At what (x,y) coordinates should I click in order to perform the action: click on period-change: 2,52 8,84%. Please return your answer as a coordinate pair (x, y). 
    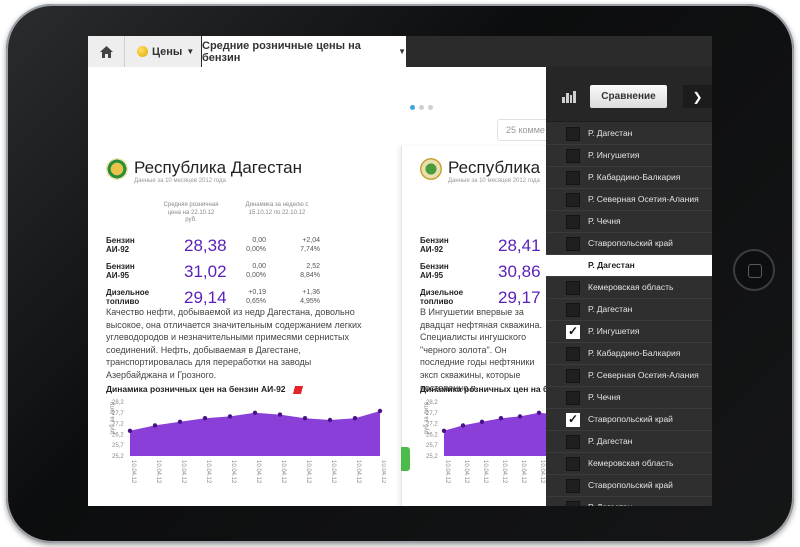
    Looking at the image, I should click on (303, 271).